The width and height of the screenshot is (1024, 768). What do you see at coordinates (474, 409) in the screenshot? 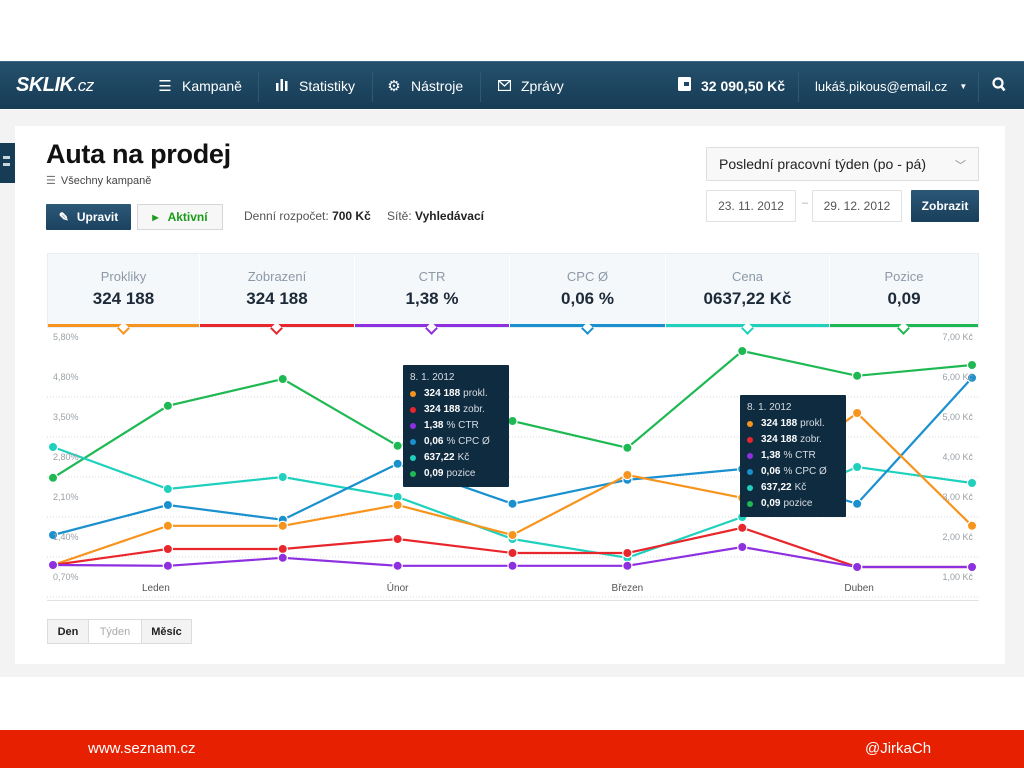
I see `tooltip-unit: zobr.` at bounding box center [474, 409].